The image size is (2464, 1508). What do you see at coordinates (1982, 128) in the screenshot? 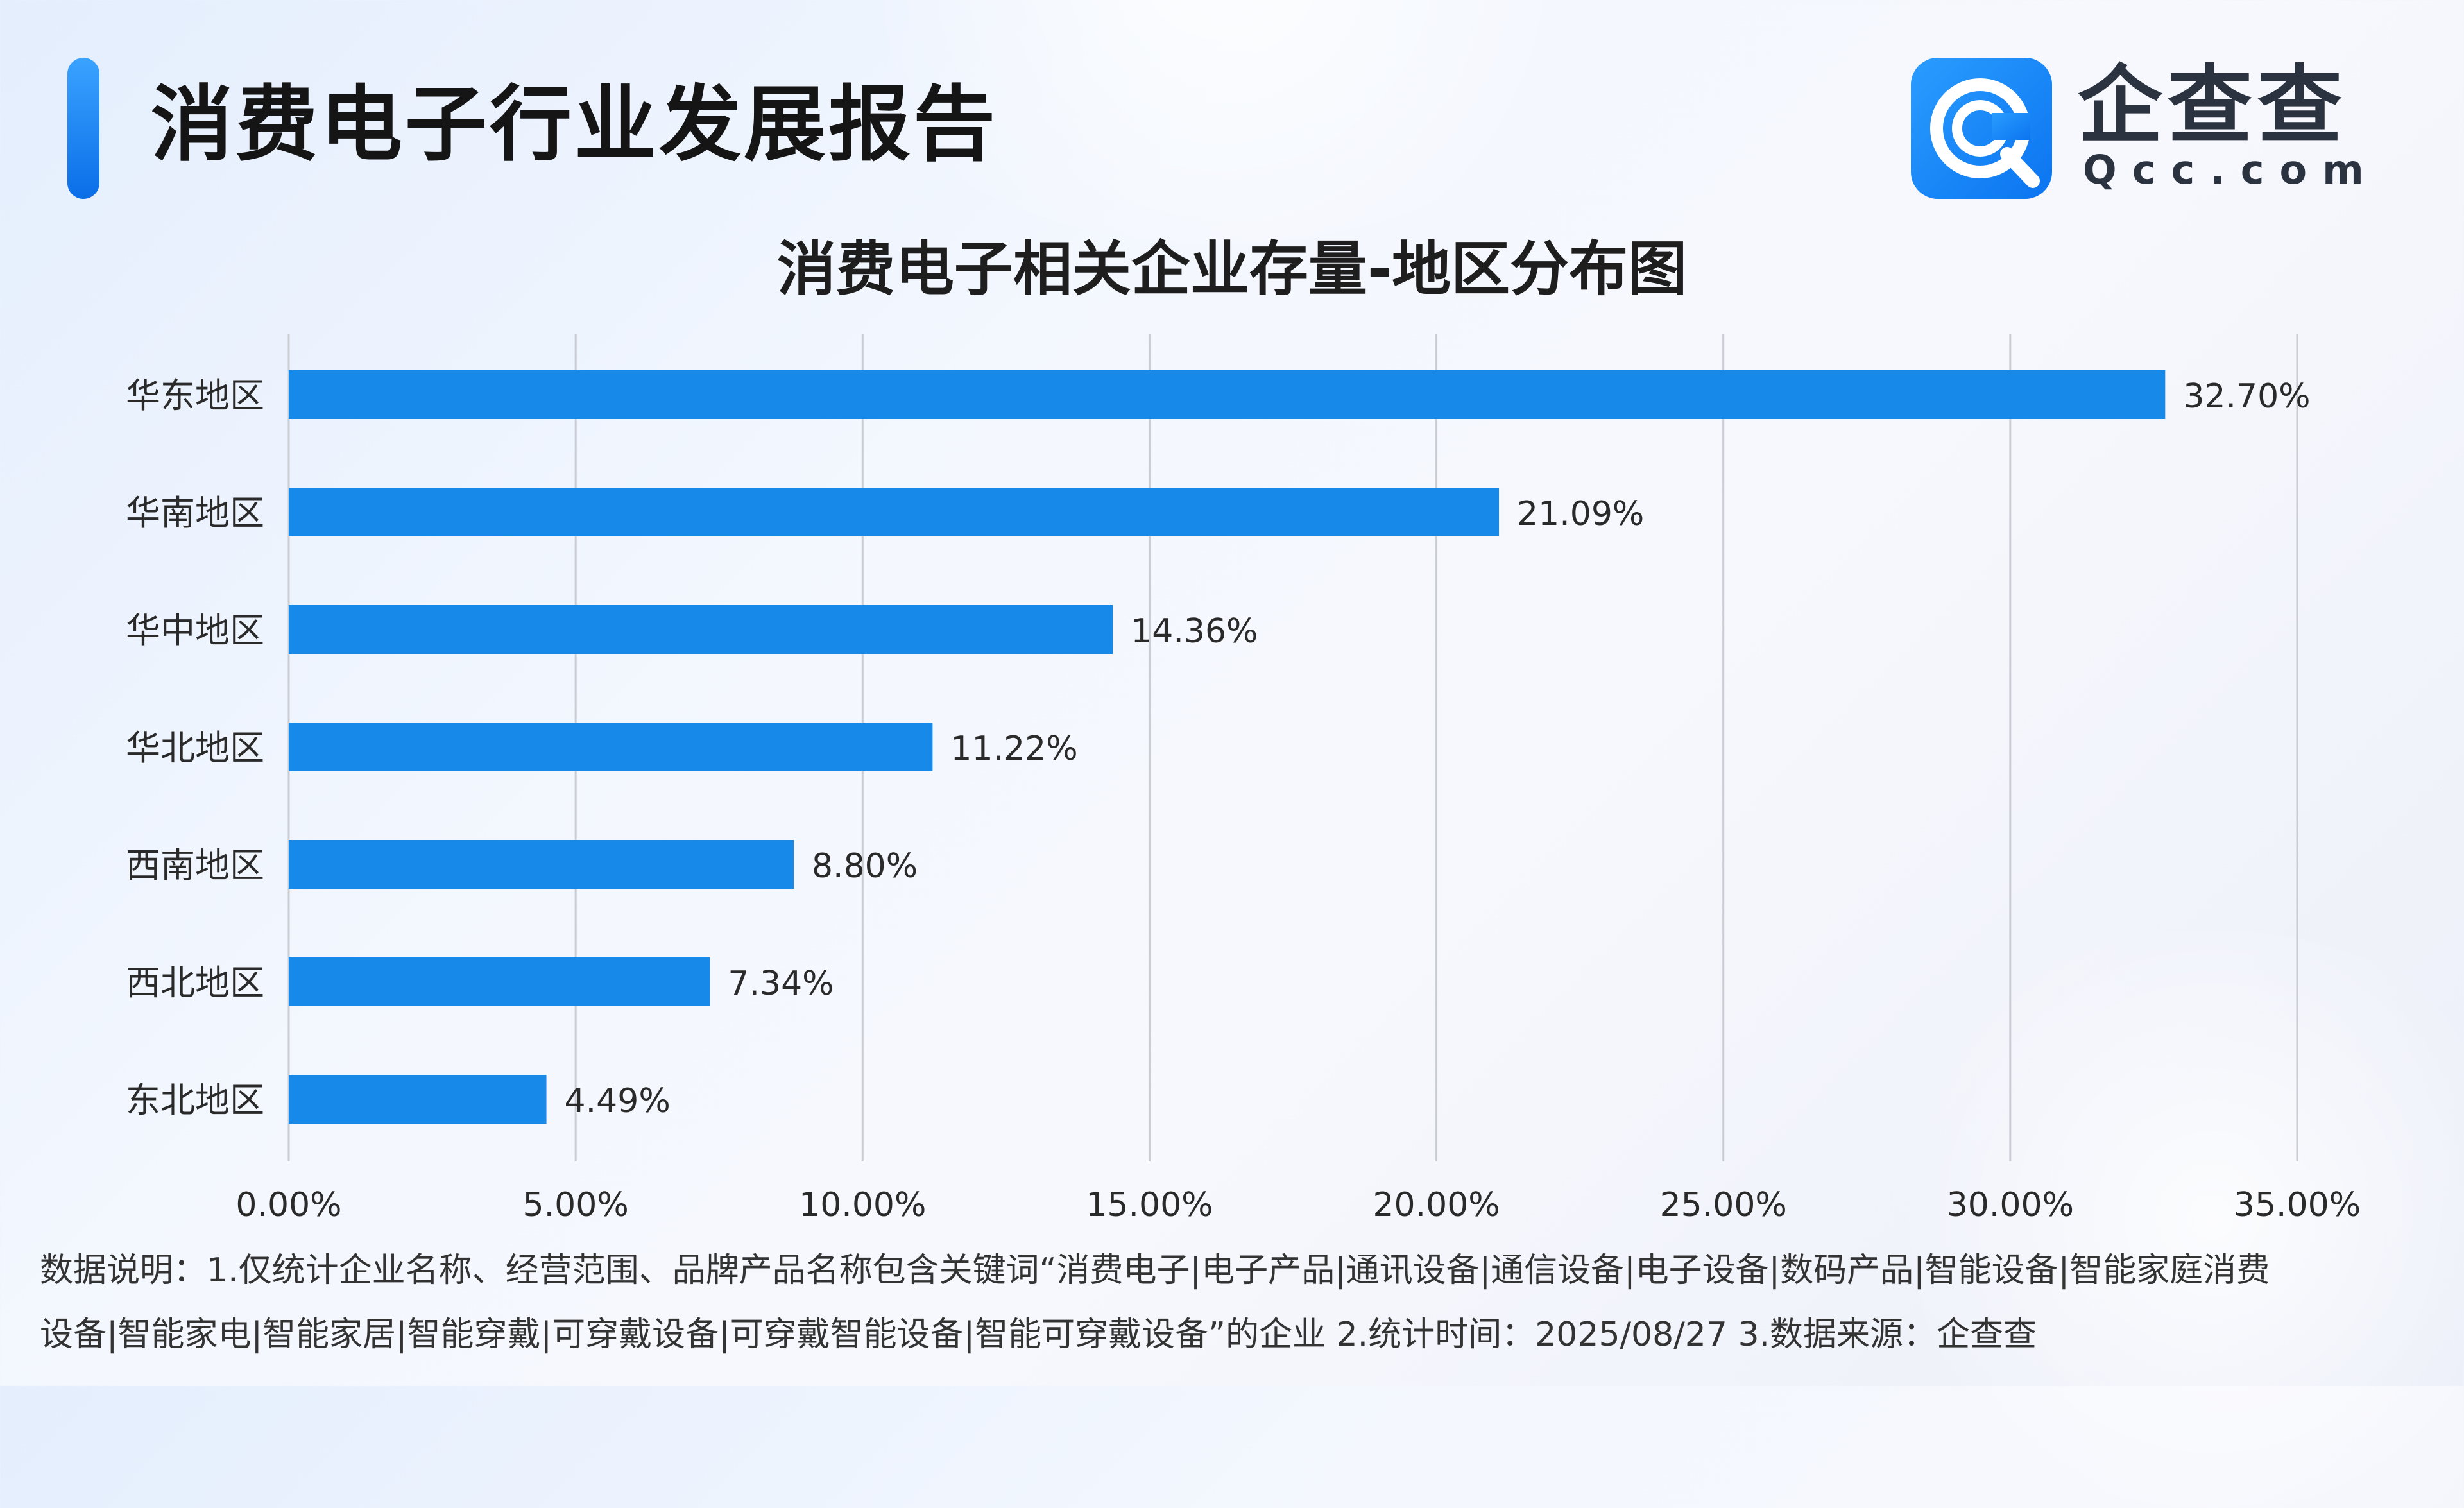
I see `qcc-logo-icon` at bounding box center [1982, 128].